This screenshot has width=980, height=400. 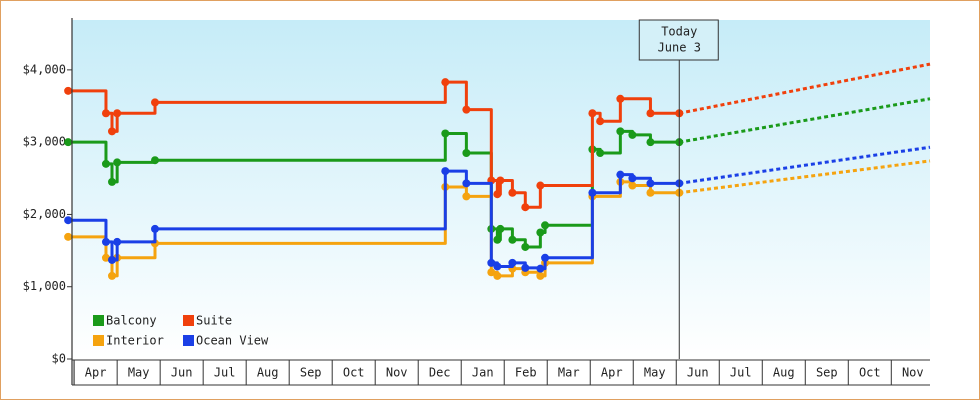 What do you see at coordinates (232, 341) in the screenshot?
I see `legend-label: Ocean View` at bounding box center [232, 341].